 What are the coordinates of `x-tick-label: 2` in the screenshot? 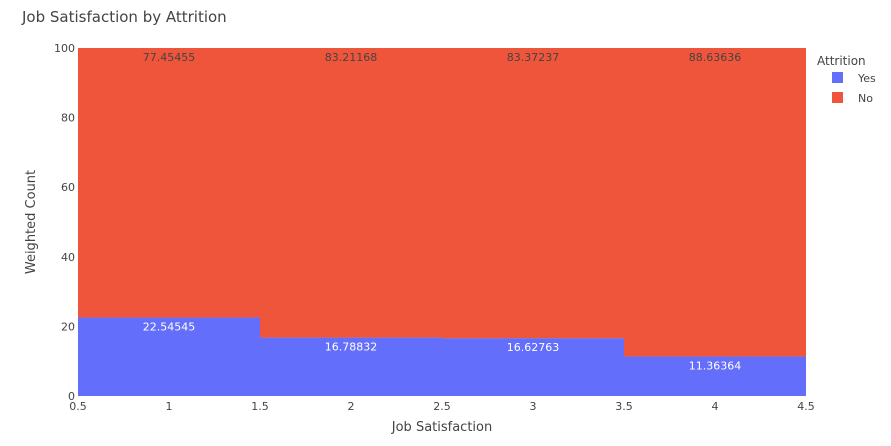 It's located at (351, 406).